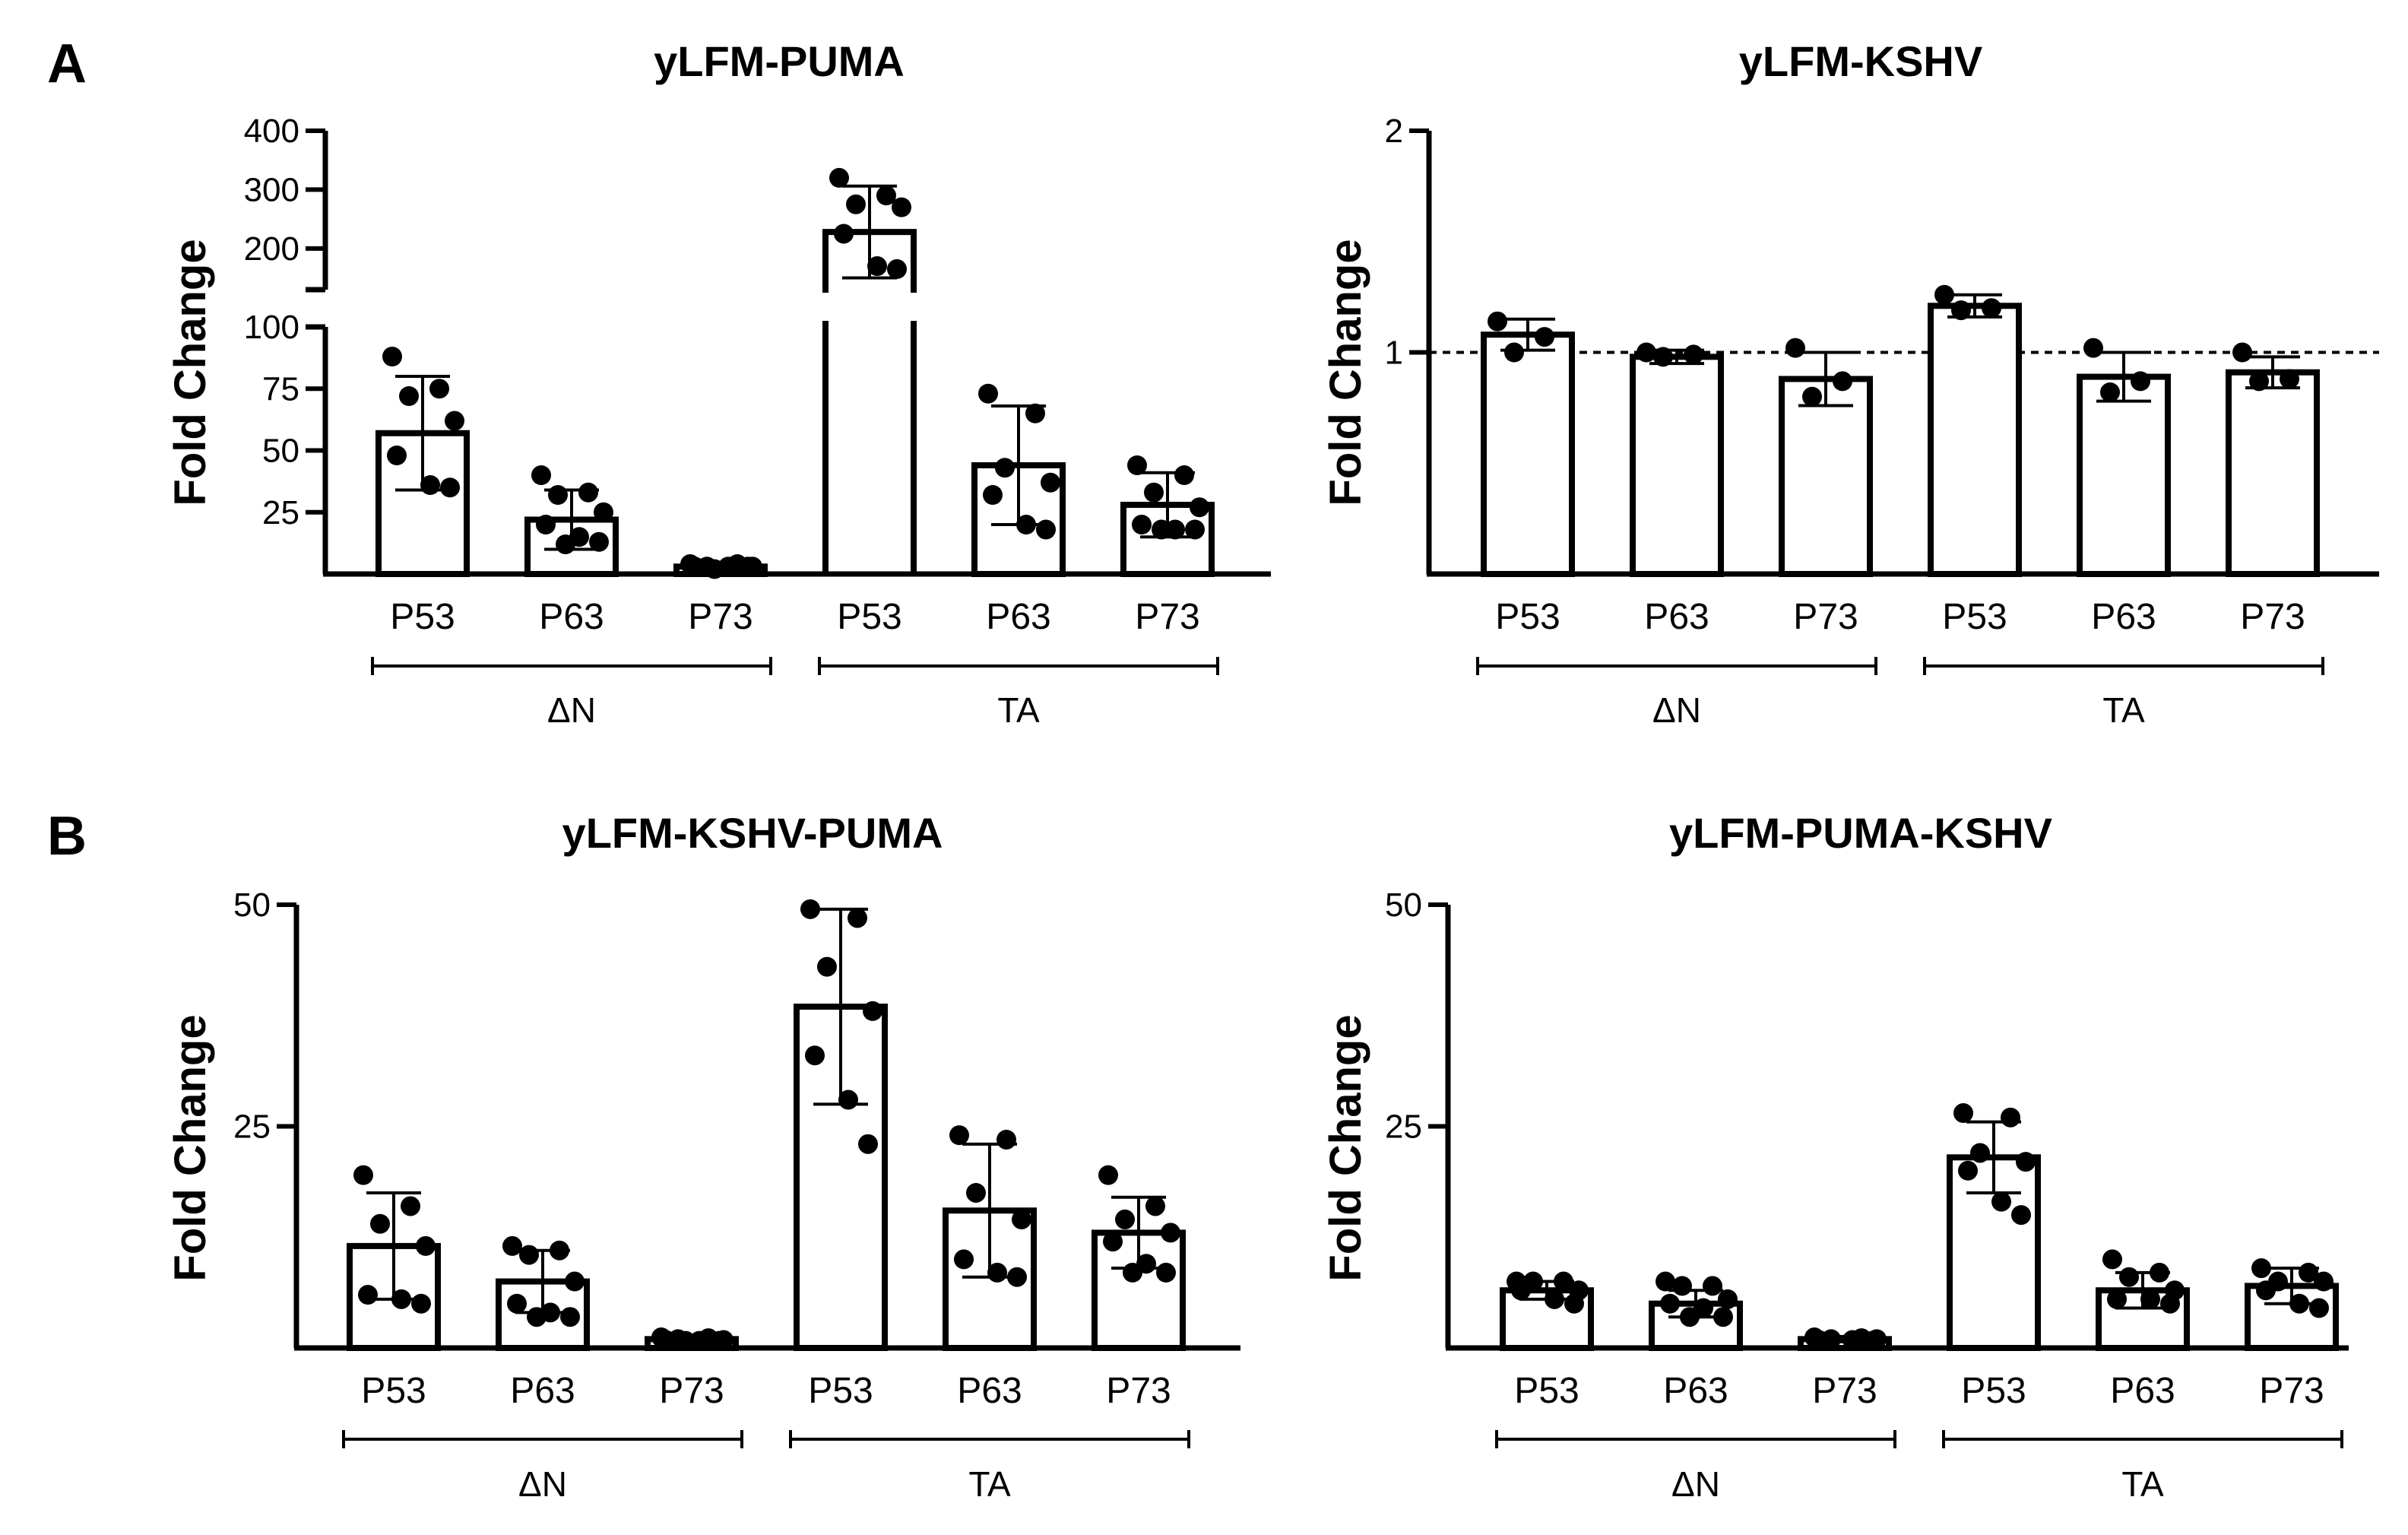 Image resolution: width=2408 pixels, height=1535 pixels. I want to click on y-tick-label: 1, so click(1394, 353).